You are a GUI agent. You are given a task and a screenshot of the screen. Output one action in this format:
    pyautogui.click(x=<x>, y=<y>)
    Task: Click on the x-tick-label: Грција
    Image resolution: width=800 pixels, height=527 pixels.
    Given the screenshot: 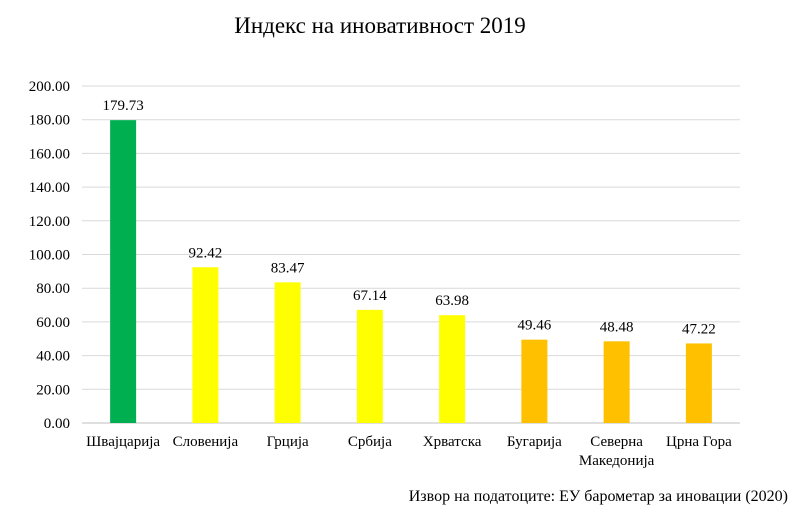 What is the action you would take?
    pyautogui.click(x=288, y=442)
    